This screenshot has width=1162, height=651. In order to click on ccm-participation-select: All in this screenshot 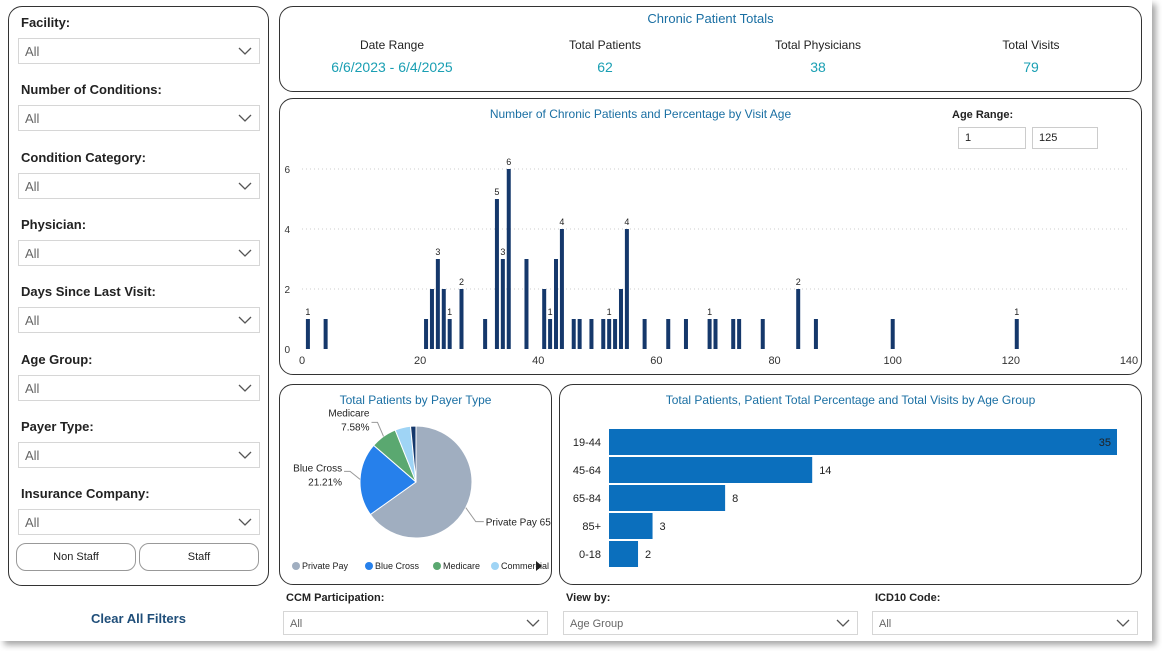, I will do `click(415, 623)`.